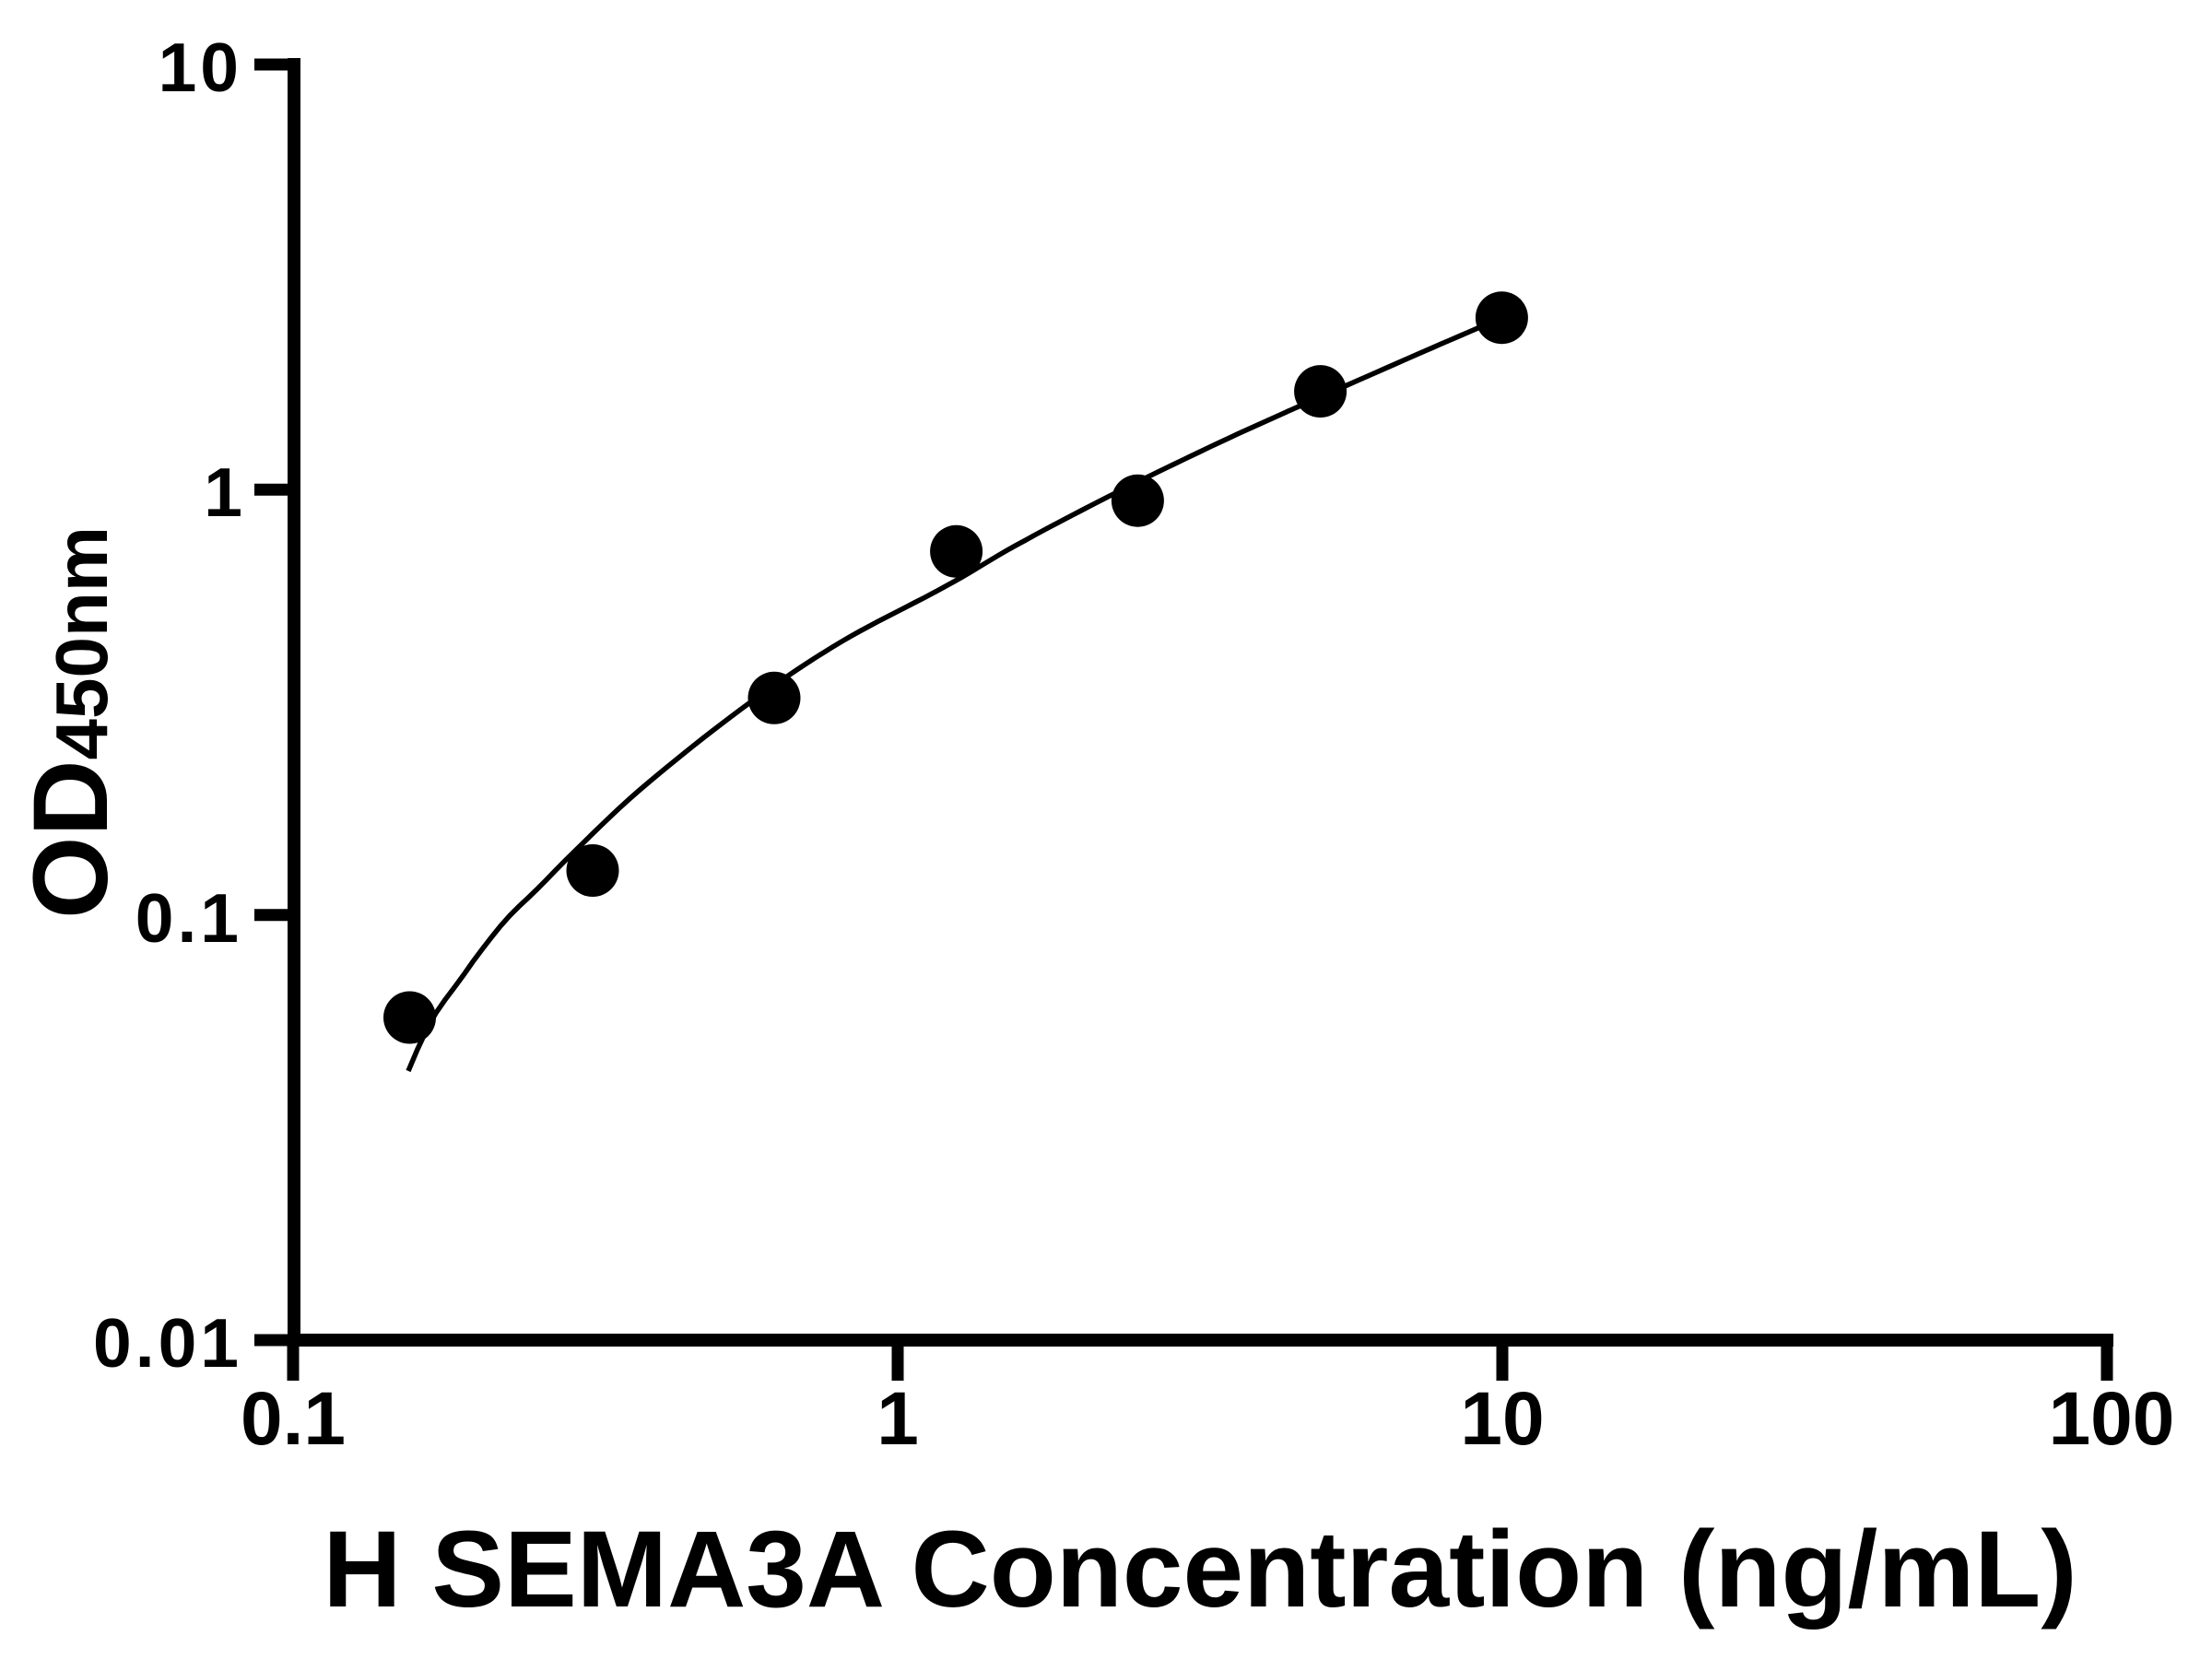 The image size is (2212, 1659). What do you see at coordinates (1200, 1569) in the screenshot?
I see `svg-text: H SEMA3A Concentration (ng/mL)` at bounding box center [1200, 1569].